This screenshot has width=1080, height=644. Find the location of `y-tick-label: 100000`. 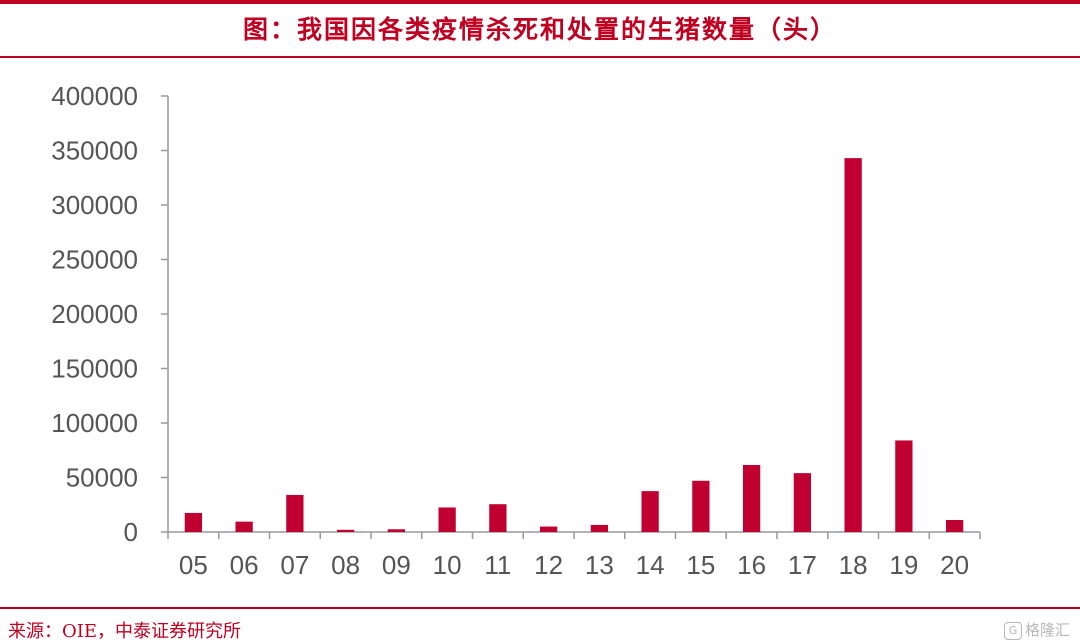

y-tick-label: 100000 is located at coordinates (94, 423).